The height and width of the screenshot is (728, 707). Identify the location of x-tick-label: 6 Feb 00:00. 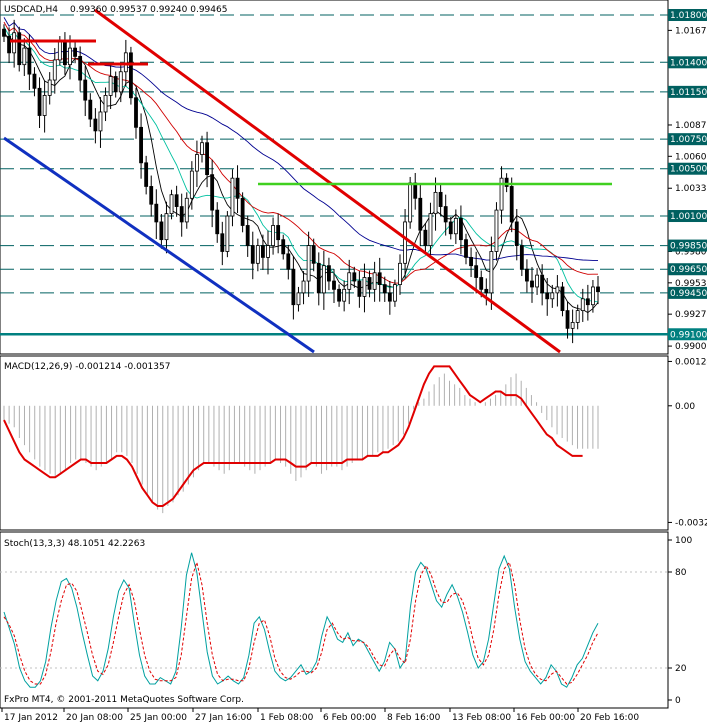
(350, 718).